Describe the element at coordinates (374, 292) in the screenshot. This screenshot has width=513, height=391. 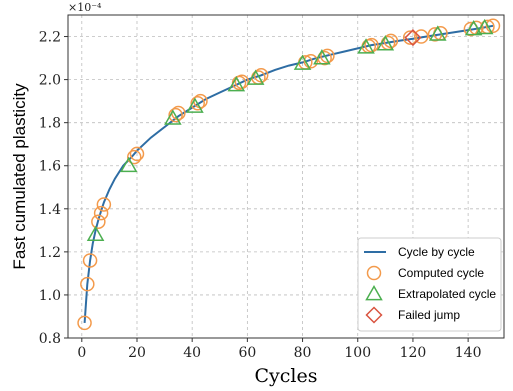
I see `legend-swatch-triangle` at that location.